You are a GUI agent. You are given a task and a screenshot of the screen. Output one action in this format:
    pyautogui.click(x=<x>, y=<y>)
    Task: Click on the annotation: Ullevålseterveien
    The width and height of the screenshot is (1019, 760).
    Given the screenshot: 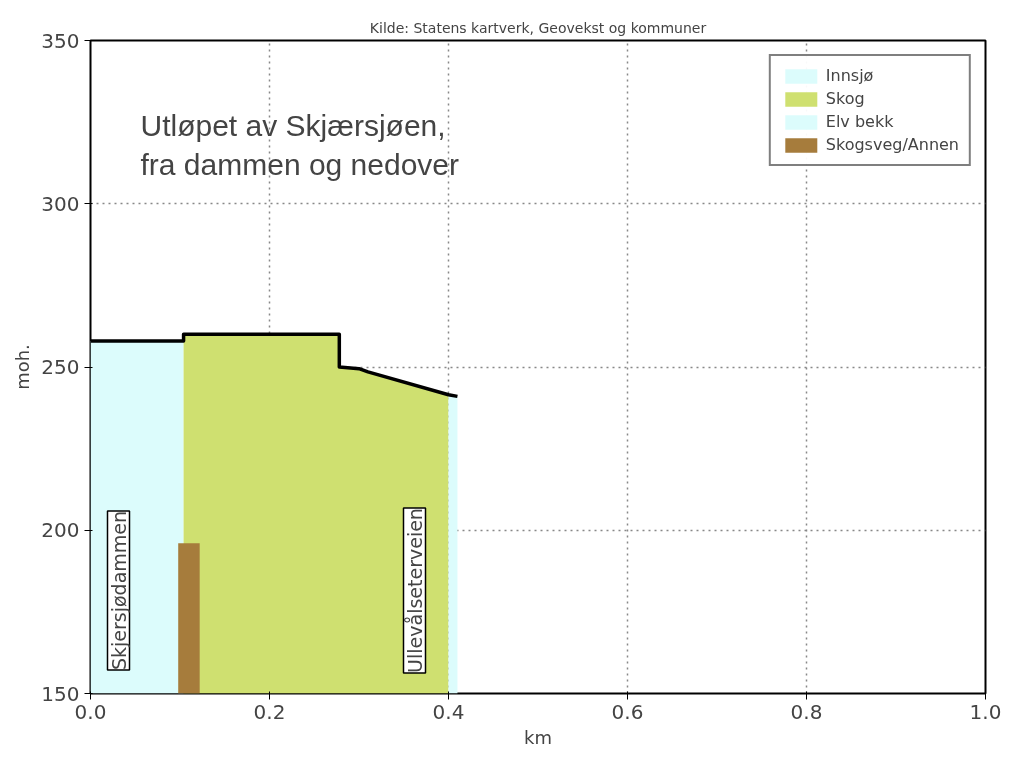 What is the action you would take?
    pyautogui.click(x=414, y=590)
    